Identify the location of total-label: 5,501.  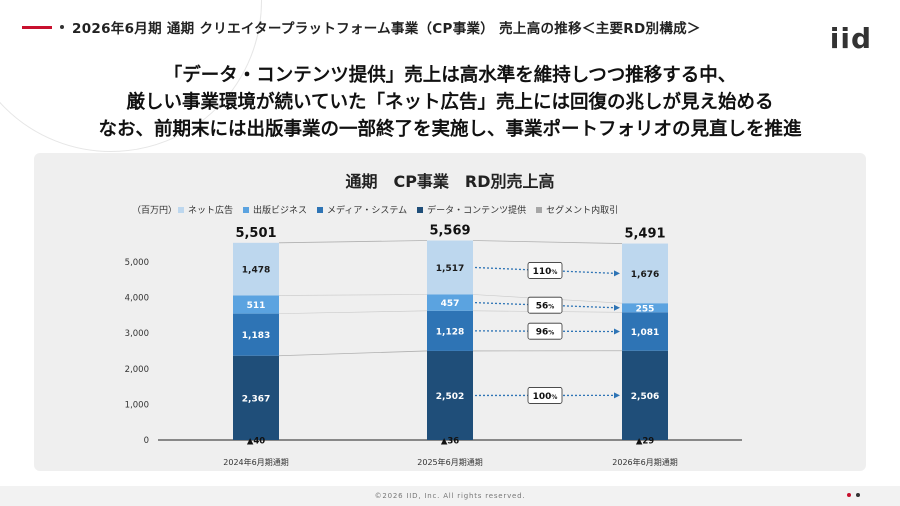
(255, 233).